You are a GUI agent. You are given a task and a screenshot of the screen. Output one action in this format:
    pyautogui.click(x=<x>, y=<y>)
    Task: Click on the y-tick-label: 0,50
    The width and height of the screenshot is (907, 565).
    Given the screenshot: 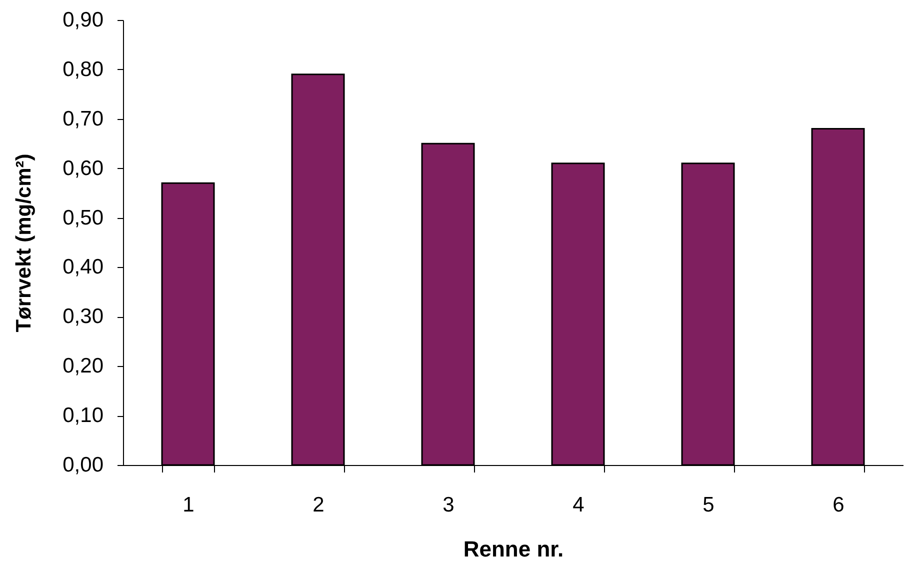 What is the action you would take?
    pyautogui.click(x=83, y=218)
    